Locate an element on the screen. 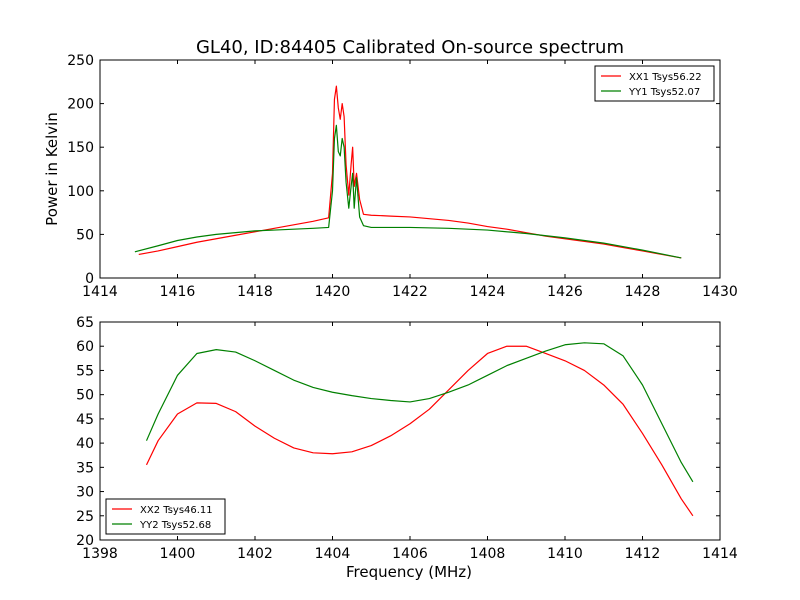  top-y-tick-label: 250 is located at coordinates (80, 61).